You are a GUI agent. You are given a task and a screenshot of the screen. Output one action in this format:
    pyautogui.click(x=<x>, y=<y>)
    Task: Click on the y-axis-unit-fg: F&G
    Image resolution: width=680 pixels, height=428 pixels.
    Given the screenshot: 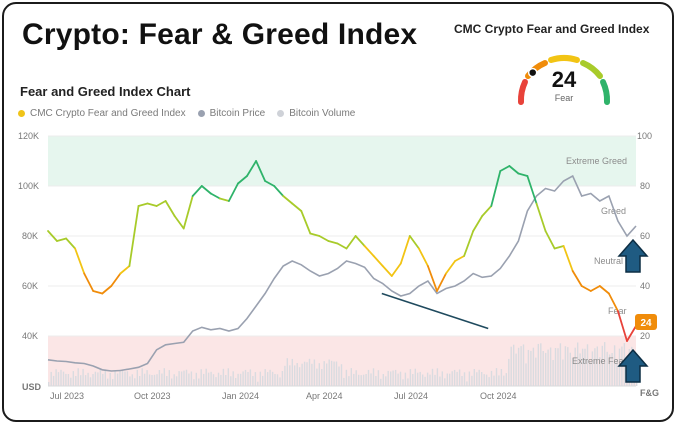 What is the action you would take?
    pyautogui.click(x=649, y=393)
    